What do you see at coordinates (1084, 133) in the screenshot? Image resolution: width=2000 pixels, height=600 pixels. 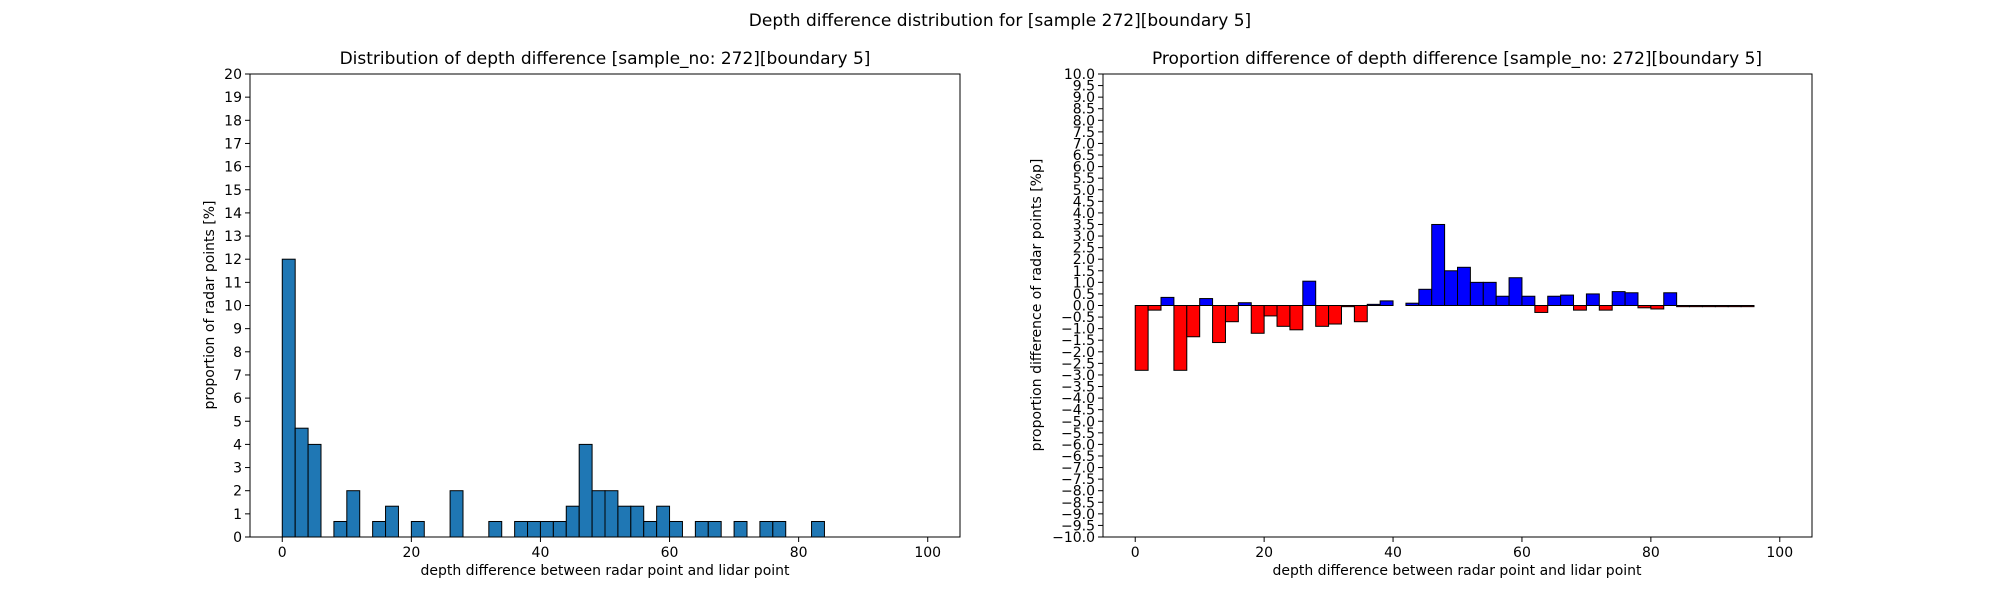 I see `chart-right-y-tick-label: 7.5` at bounding box center [1084, 133].